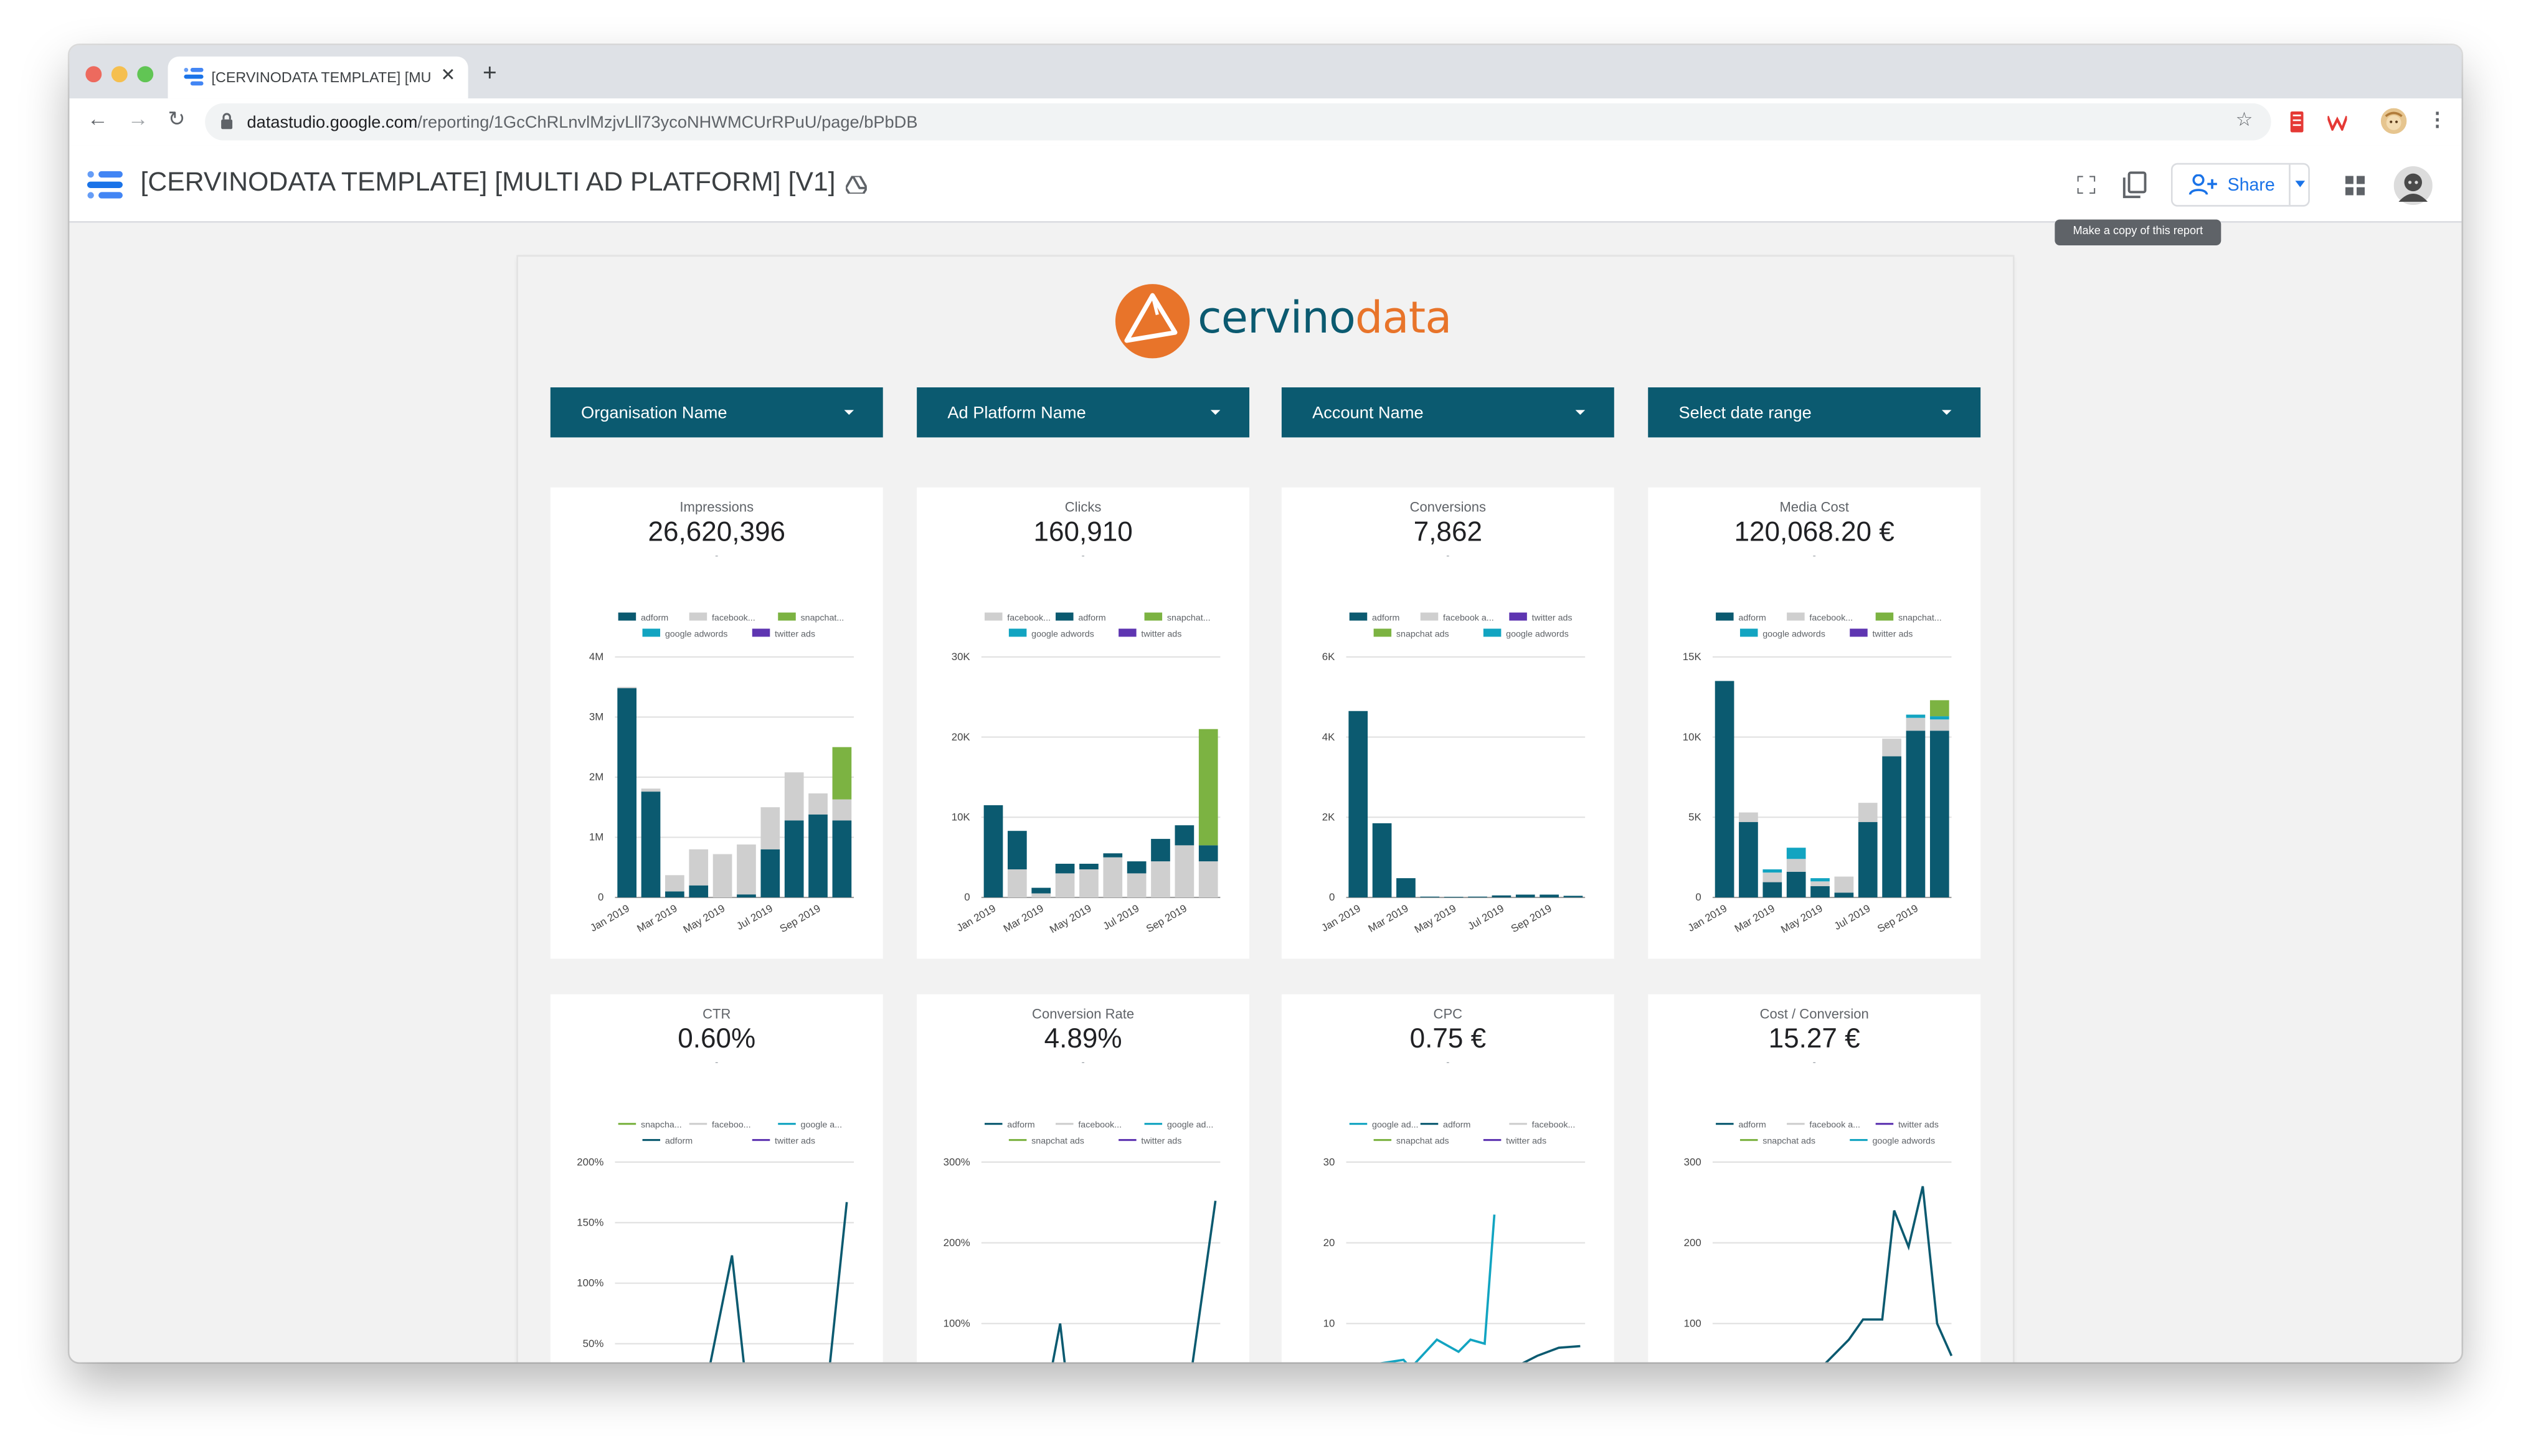 This screenshot has width=2531, height=1456. What do you see at coordinates (2438, 120) in the screenshot?
I see `browser-menu-icon: ⋮` at bounding box center [2438, 120].